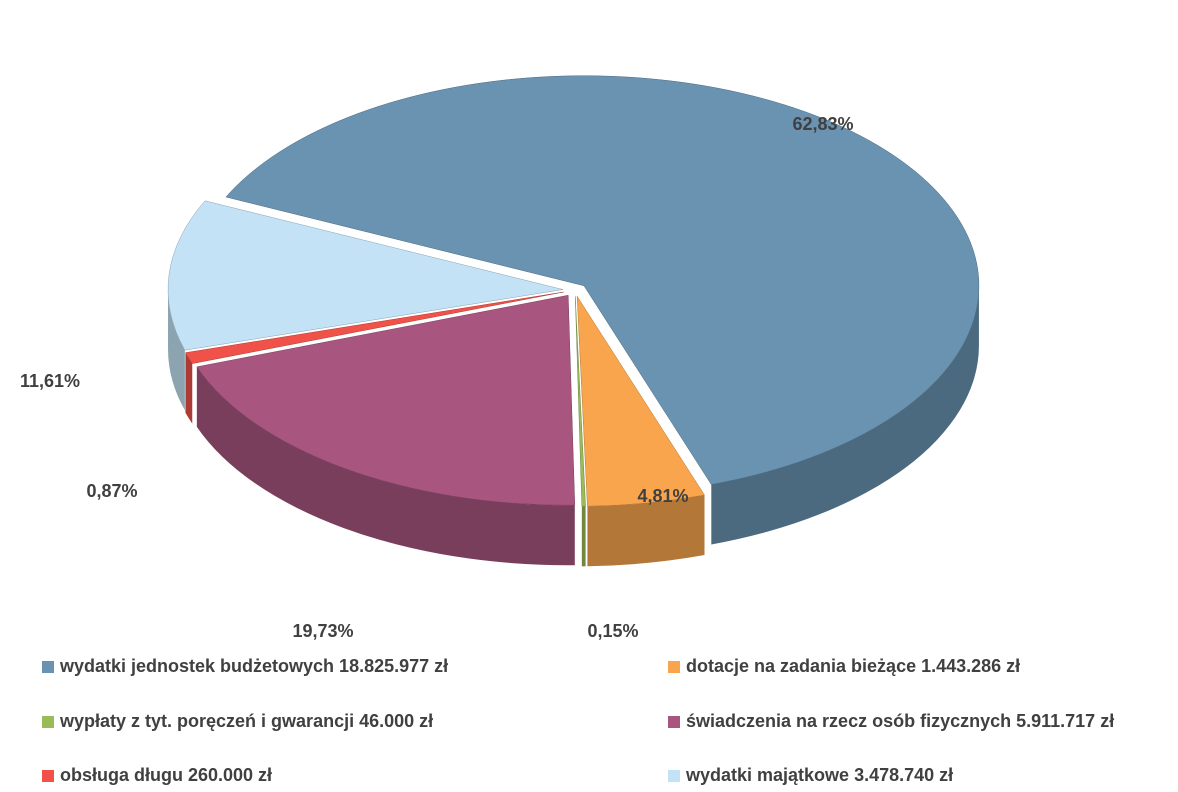  Describe the element at coordinates (819, 775) in the screenshot. I see `legend-label: wydatki majątkowe 3.478.740 zł` at that location.